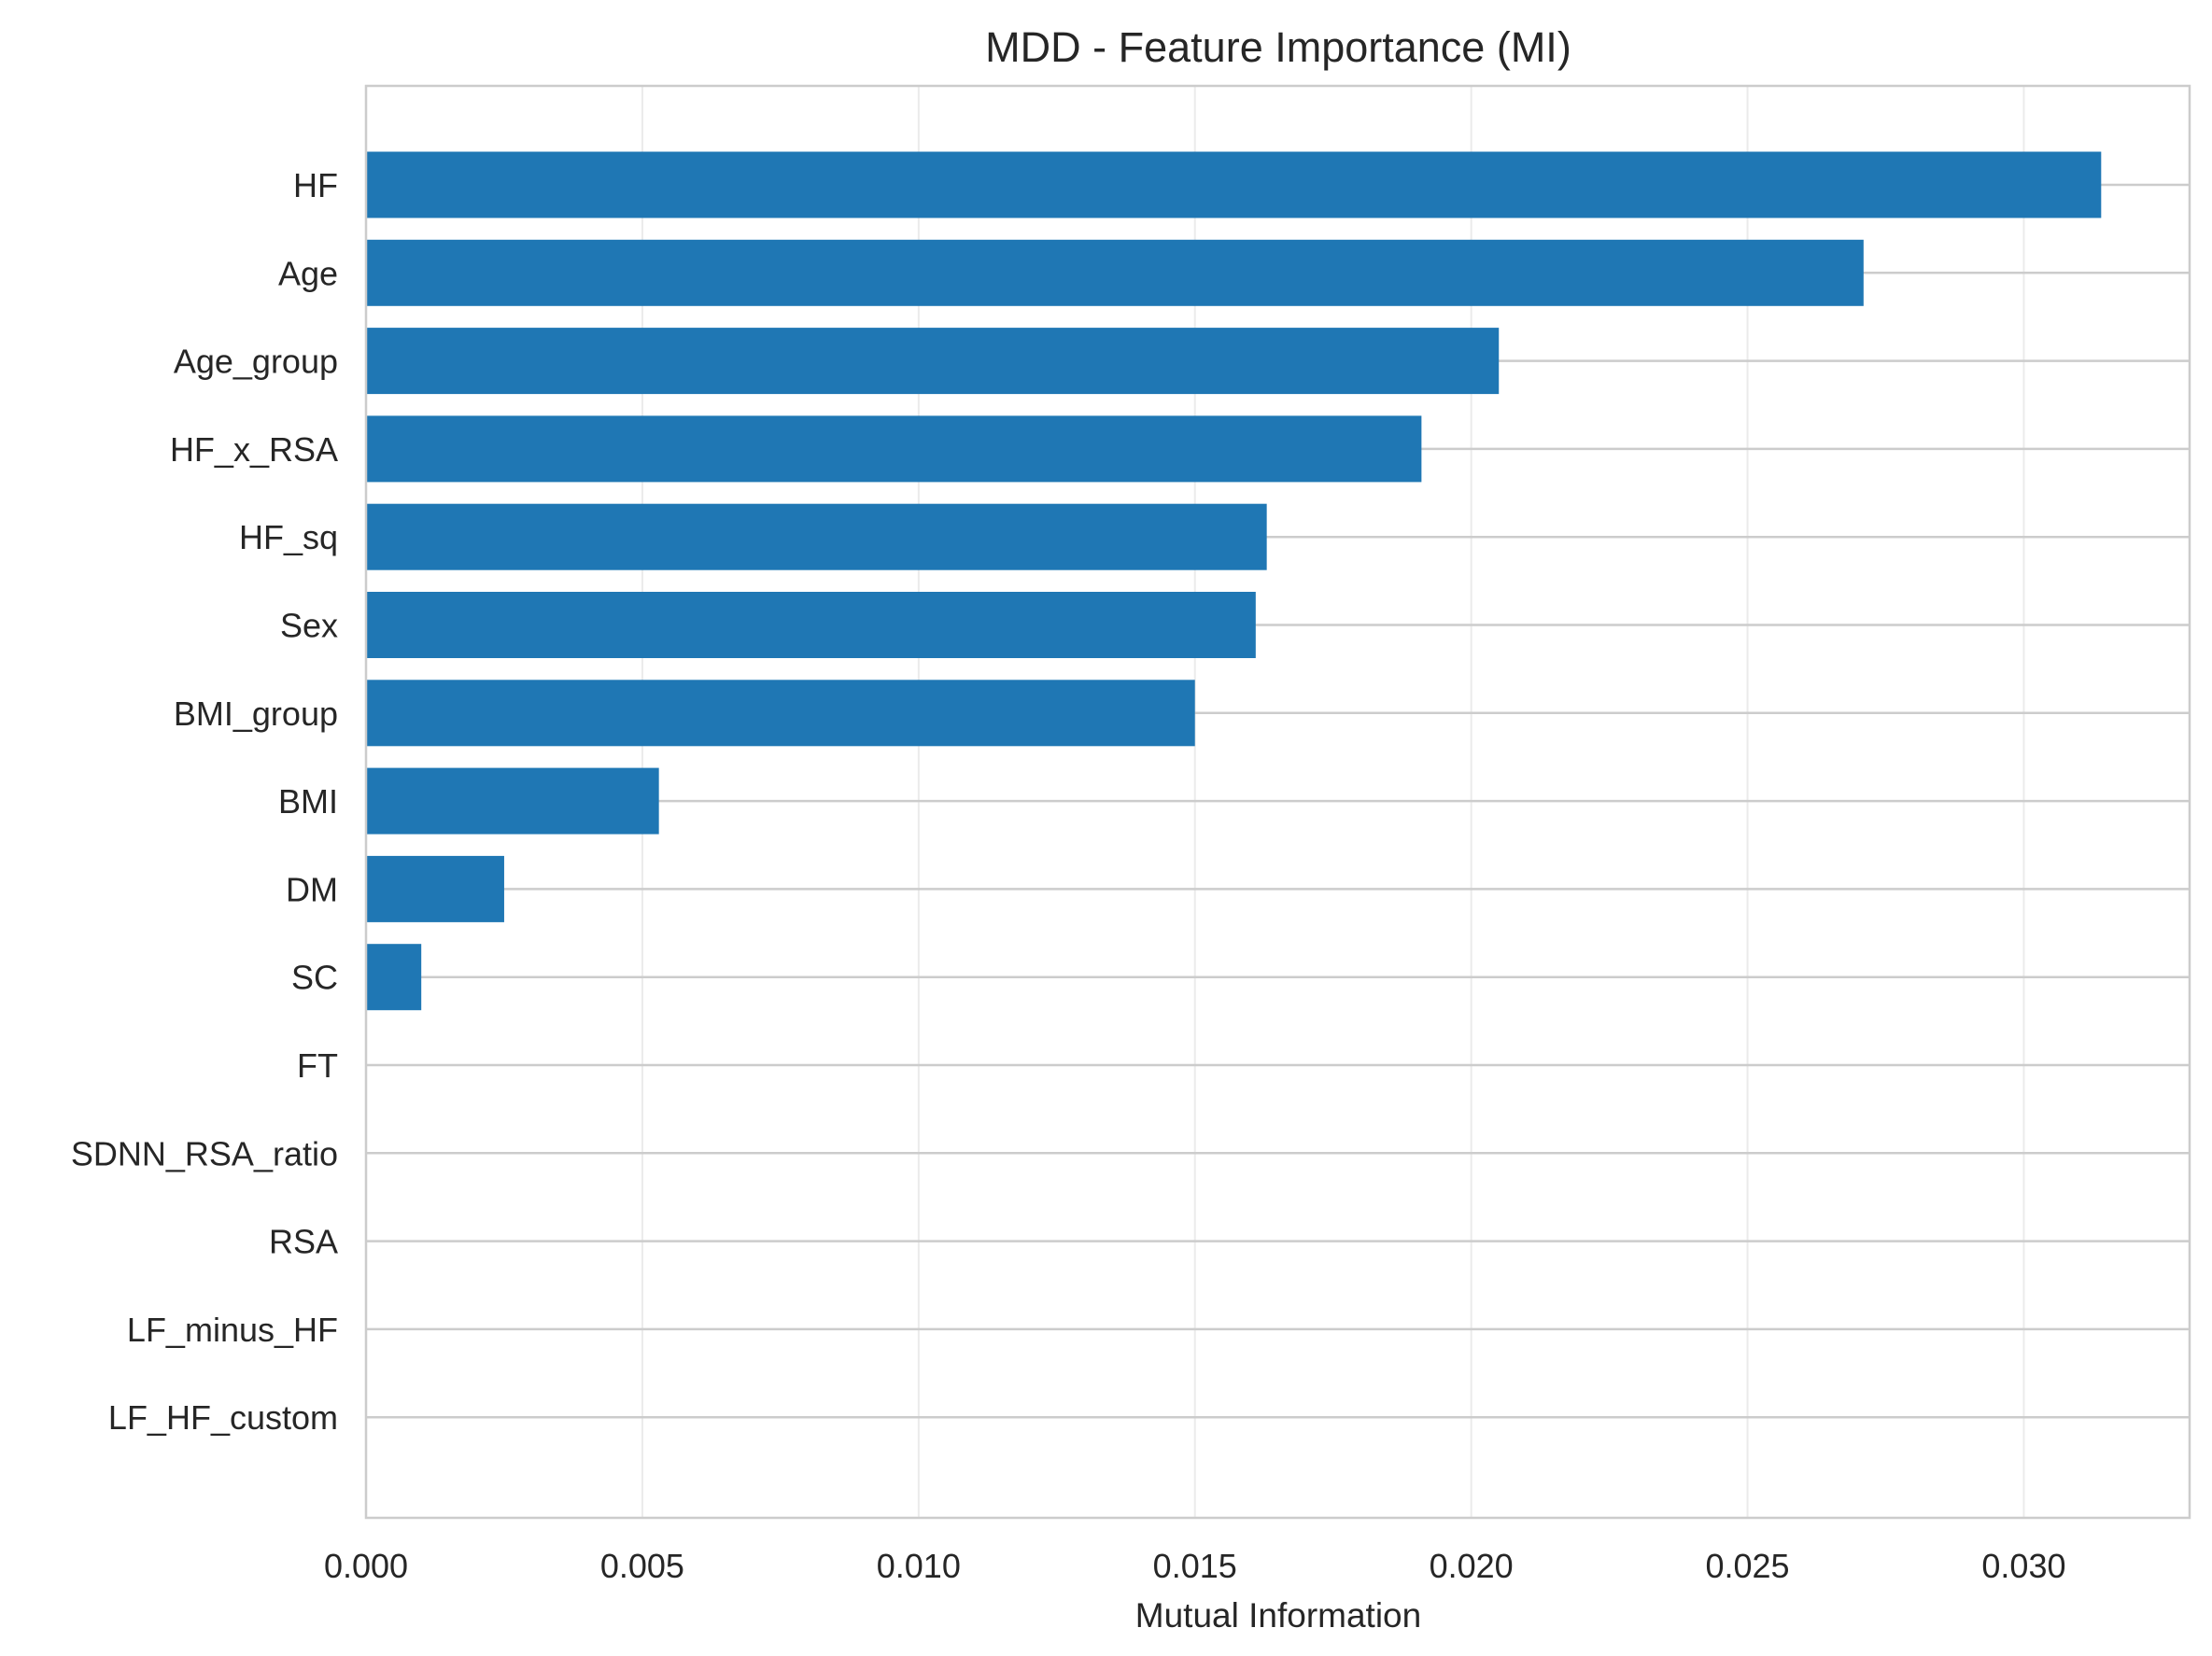  What do you see at coordinates (314, 978) in the screenshot?
I see `y-tick-label: SC` at bounding box center [314, 978].